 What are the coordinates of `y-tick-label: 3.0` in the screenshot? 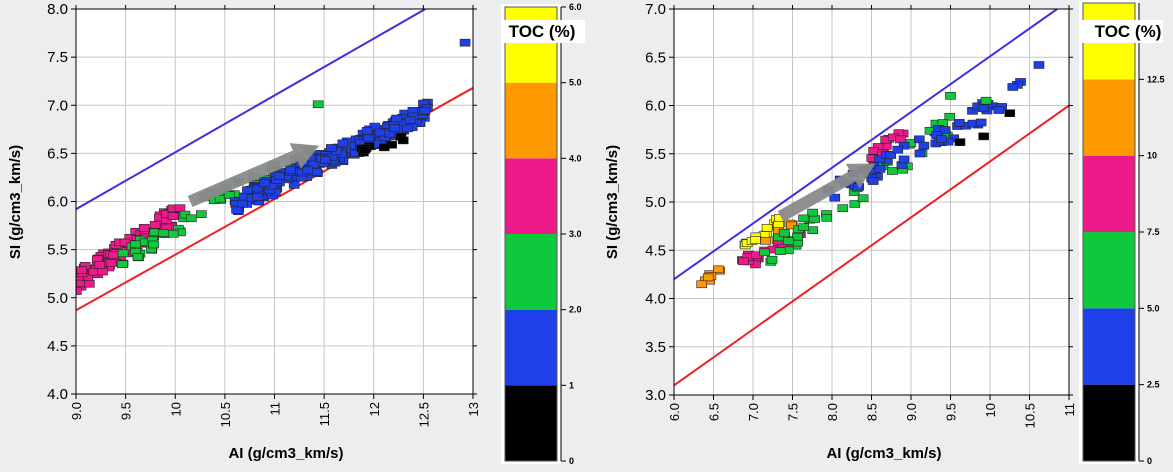 It's located at (655, 395).